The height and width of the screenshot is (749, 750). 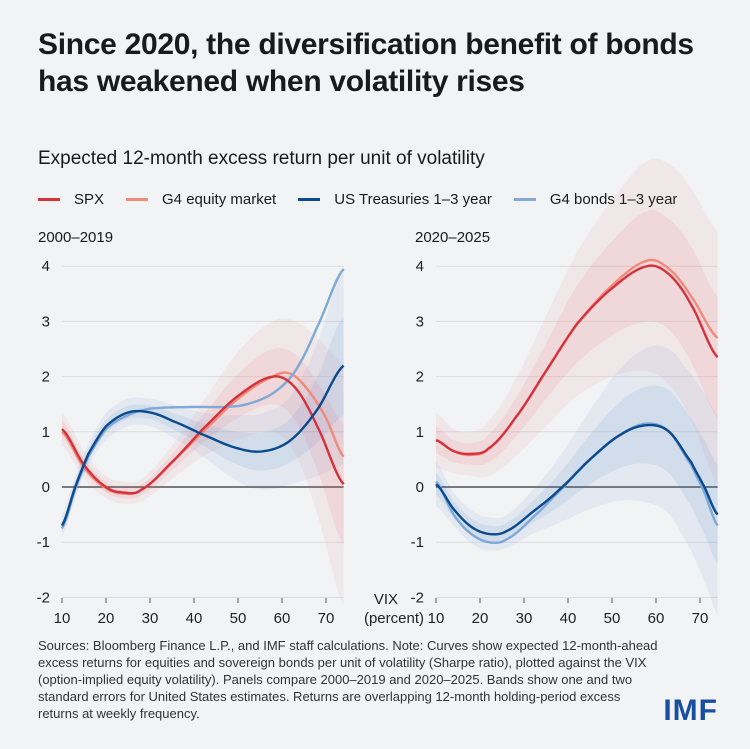 What do you see at coordinates (386, 599) in the screenshot?
I see `x-axis-label: VIX` at bounding box center [386, 599].